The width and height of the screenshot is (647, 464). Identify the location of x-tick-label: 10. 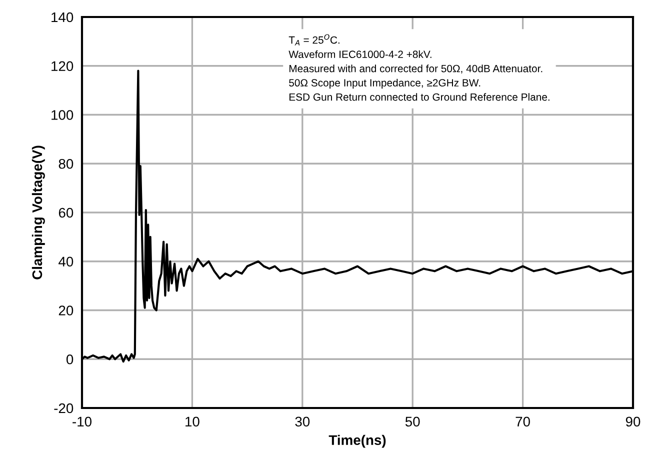
(193, 421).